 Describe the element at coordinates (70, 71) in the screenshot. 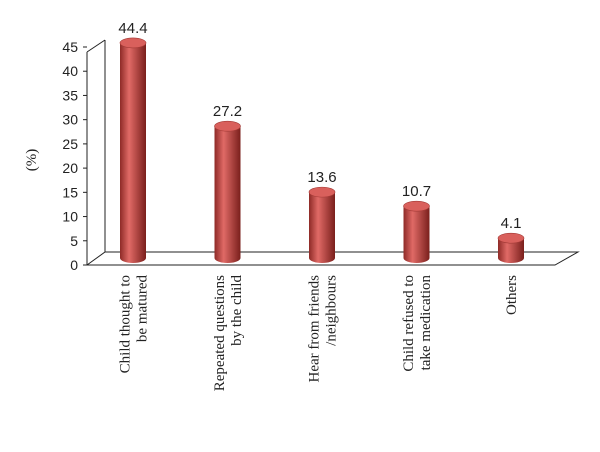

I see `y-tick-label: 40` at that location.